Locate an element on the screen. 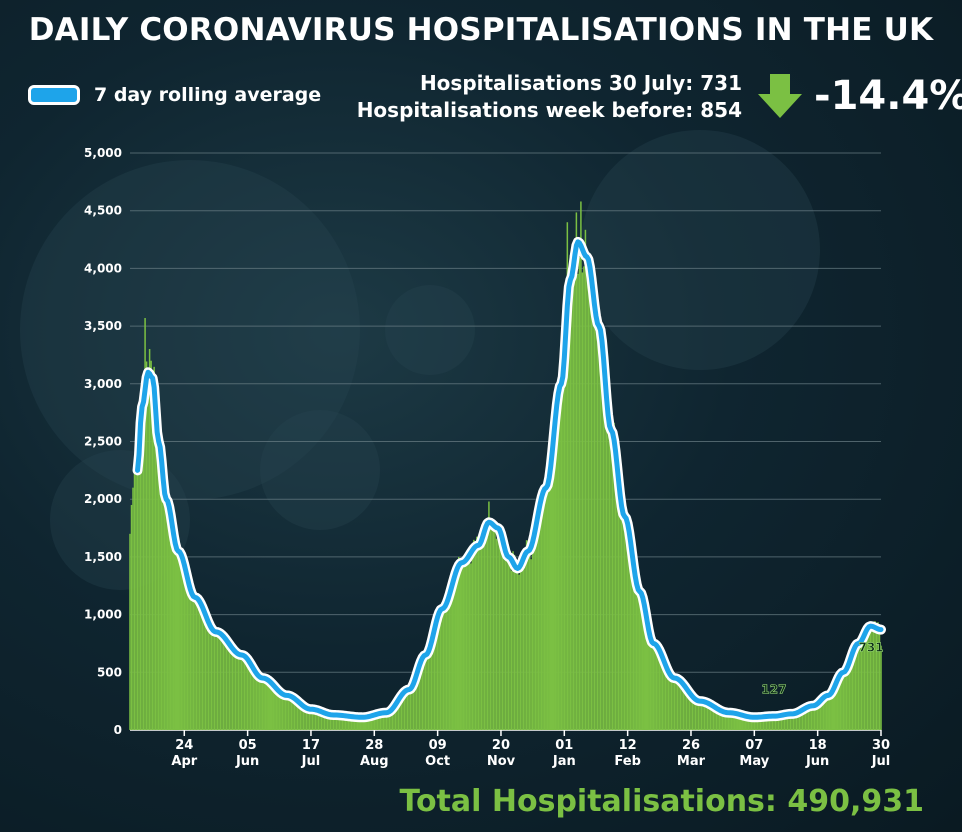 The height and width of the screenshot is (832, 962). x-tick-month: Feb is located at coordinates (627, 761).